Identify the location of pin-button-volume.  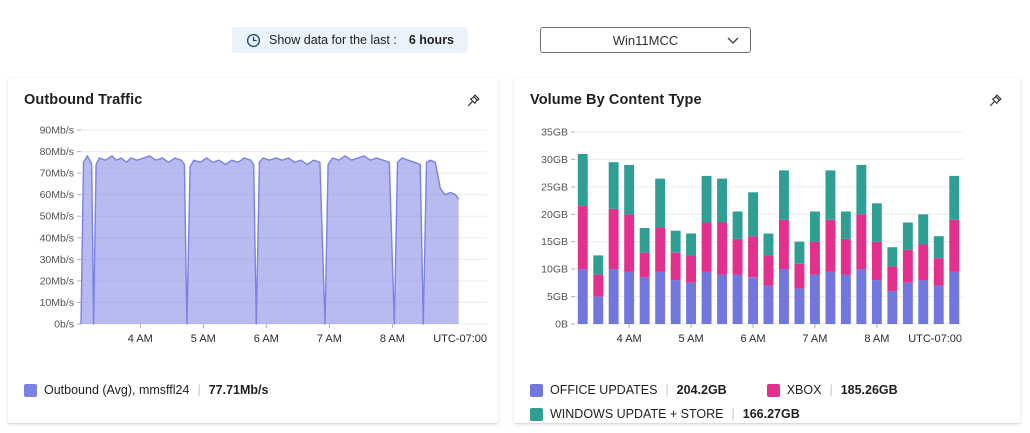
(994, 102).